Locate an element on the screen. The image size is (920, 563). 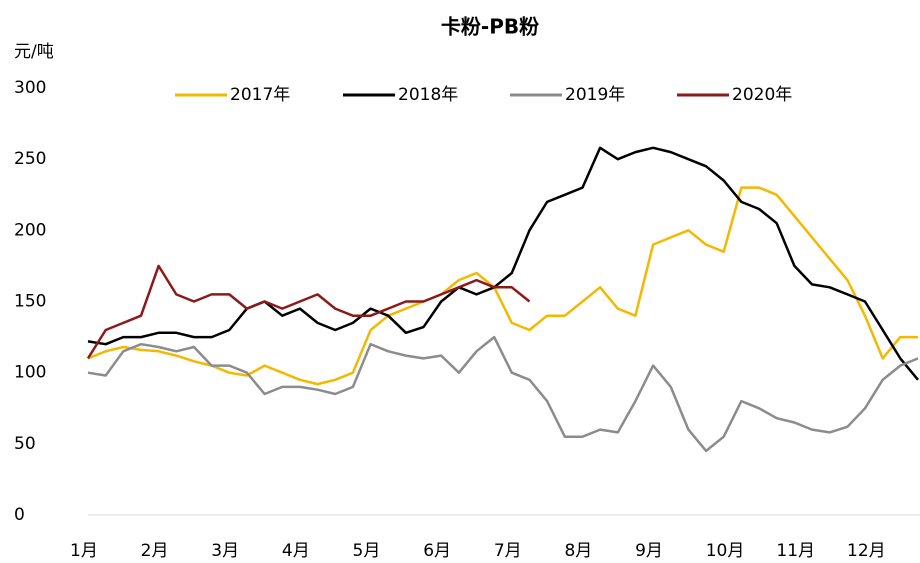
legend-label: 2019年 is located at coordinates (595, 95).